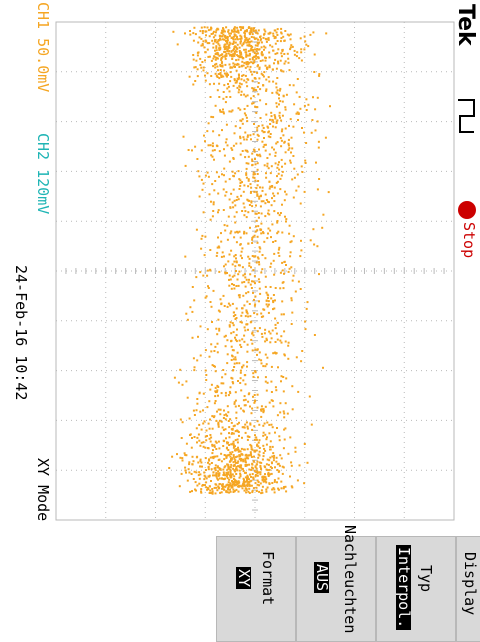 This screenshot has width=480, height=642. Describe the element at coordinates (336, 583) in the screenshot. I see `menu-item-nachleuchten: Nachleuchten AUS` at that location.